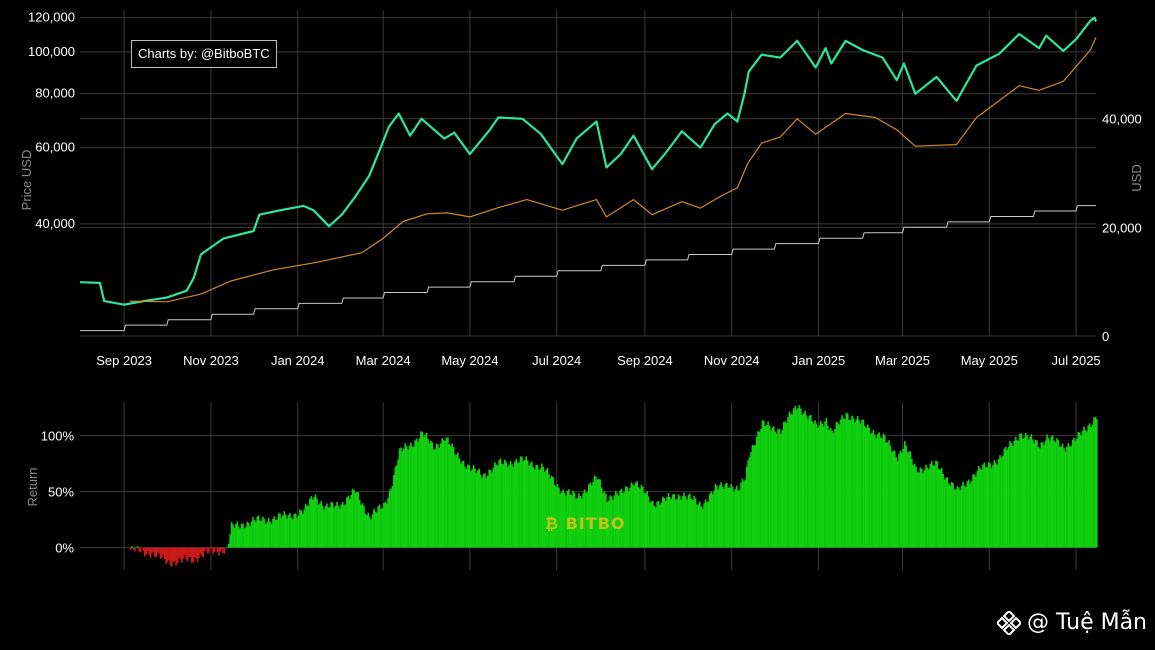 The height and width of the screenshot is (650, 1155). I want to click on binance-logo-icon, so click(1009, 622).